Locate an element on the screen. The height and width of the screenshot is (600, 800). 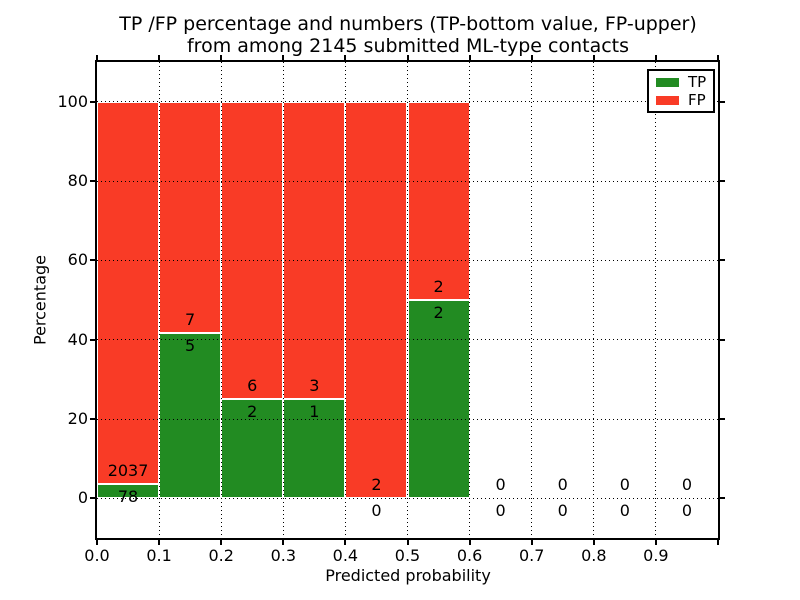
tp-legend-swatch is located at coordinates (667, 82).